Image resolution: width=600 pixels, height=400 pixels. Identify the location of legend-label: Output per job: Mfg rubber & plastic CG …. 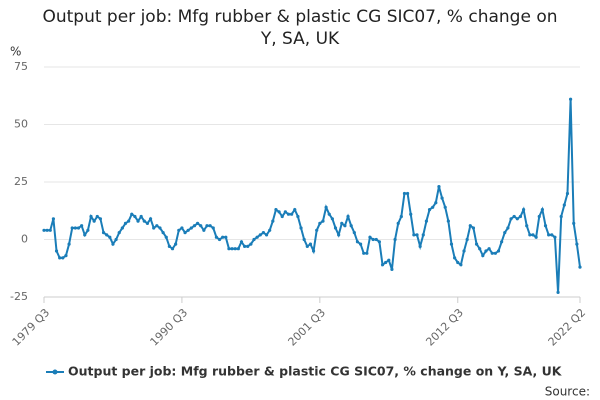
(315, 371).